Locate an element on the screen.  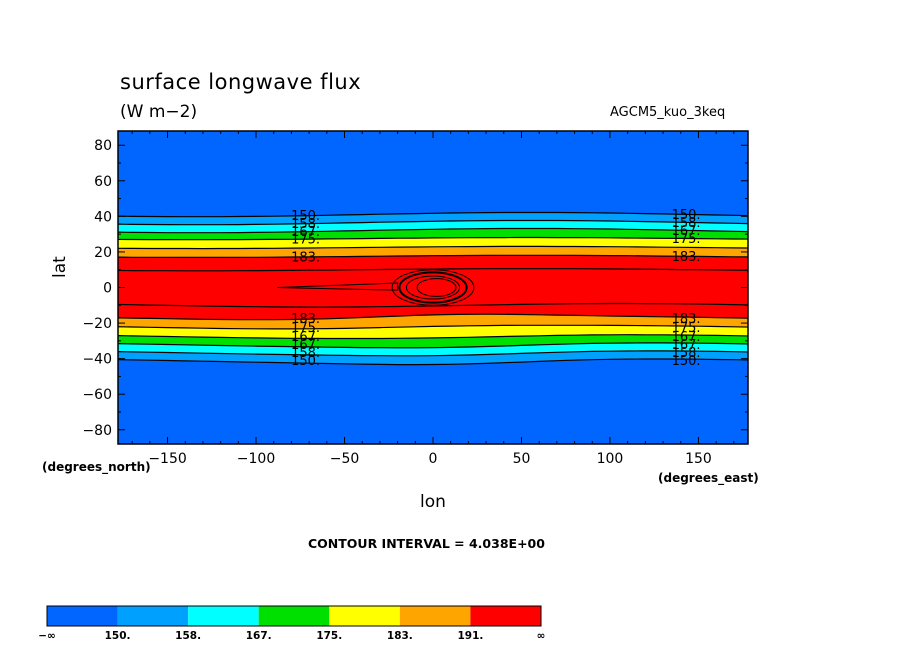
y-tick-label: −40 is located at coordinates (97, 360).